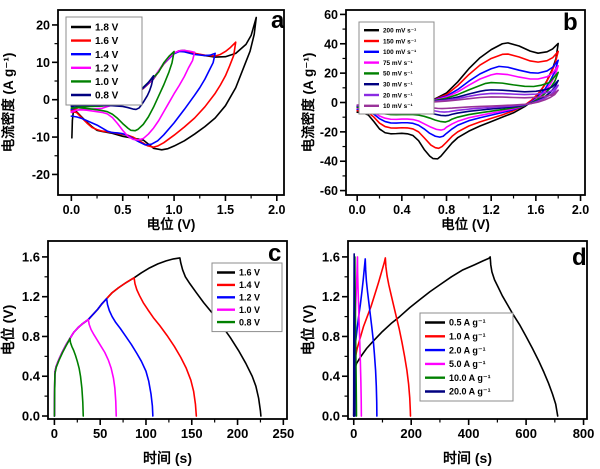 Image resolution: width=600 pixels, height=469 pixels. Describe the element at coordinates (173, 210) in the screenshot. I see `x-tick-label: 1.0` at that location.